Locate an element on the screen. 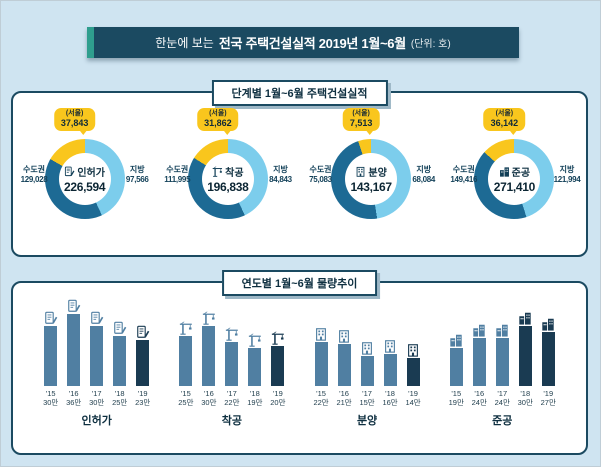 This screenshot has width=601, height=467. bar-value-label: 16만 is located at coordinates (390, 402).